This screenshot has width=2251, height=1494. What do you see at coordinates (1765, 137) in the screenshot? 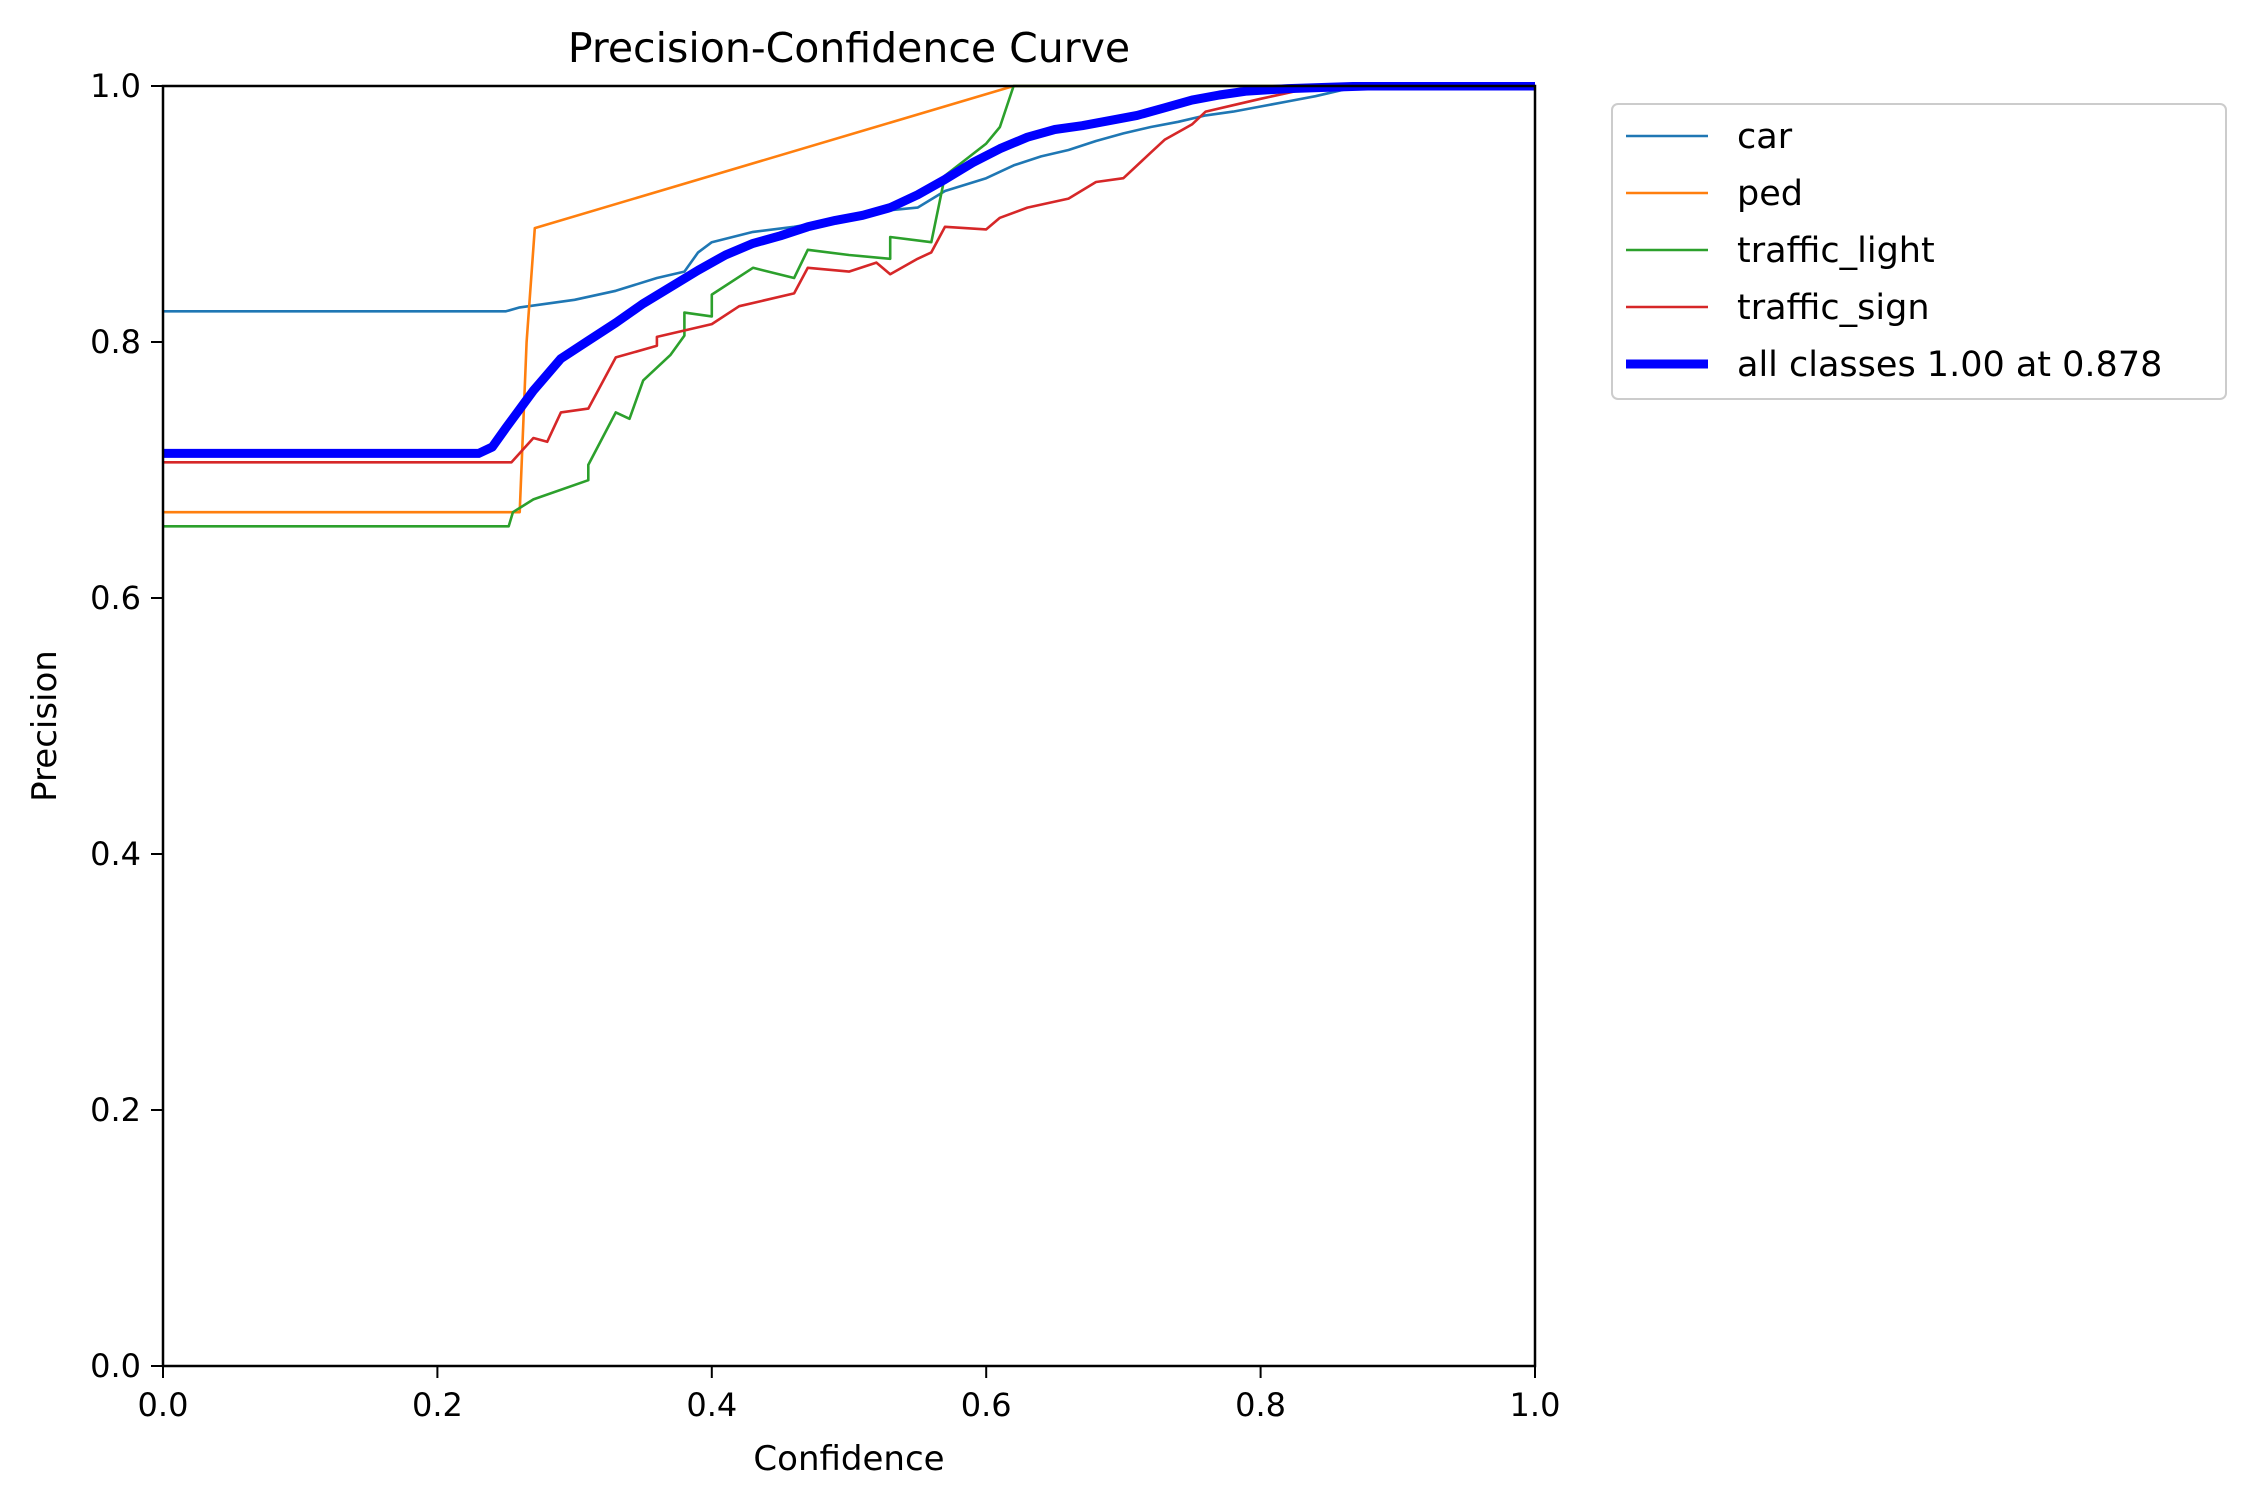
I see `legend-label-0: car` at bounding box center [1765, 137].